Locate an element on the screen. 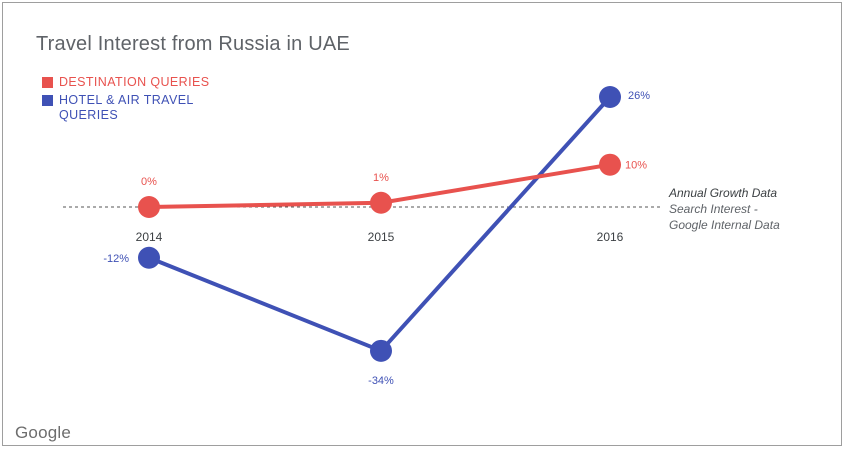 The width and height of the screenshot is (849, 453). data-label-1-2: 26% is located at coordinates (639, 96).